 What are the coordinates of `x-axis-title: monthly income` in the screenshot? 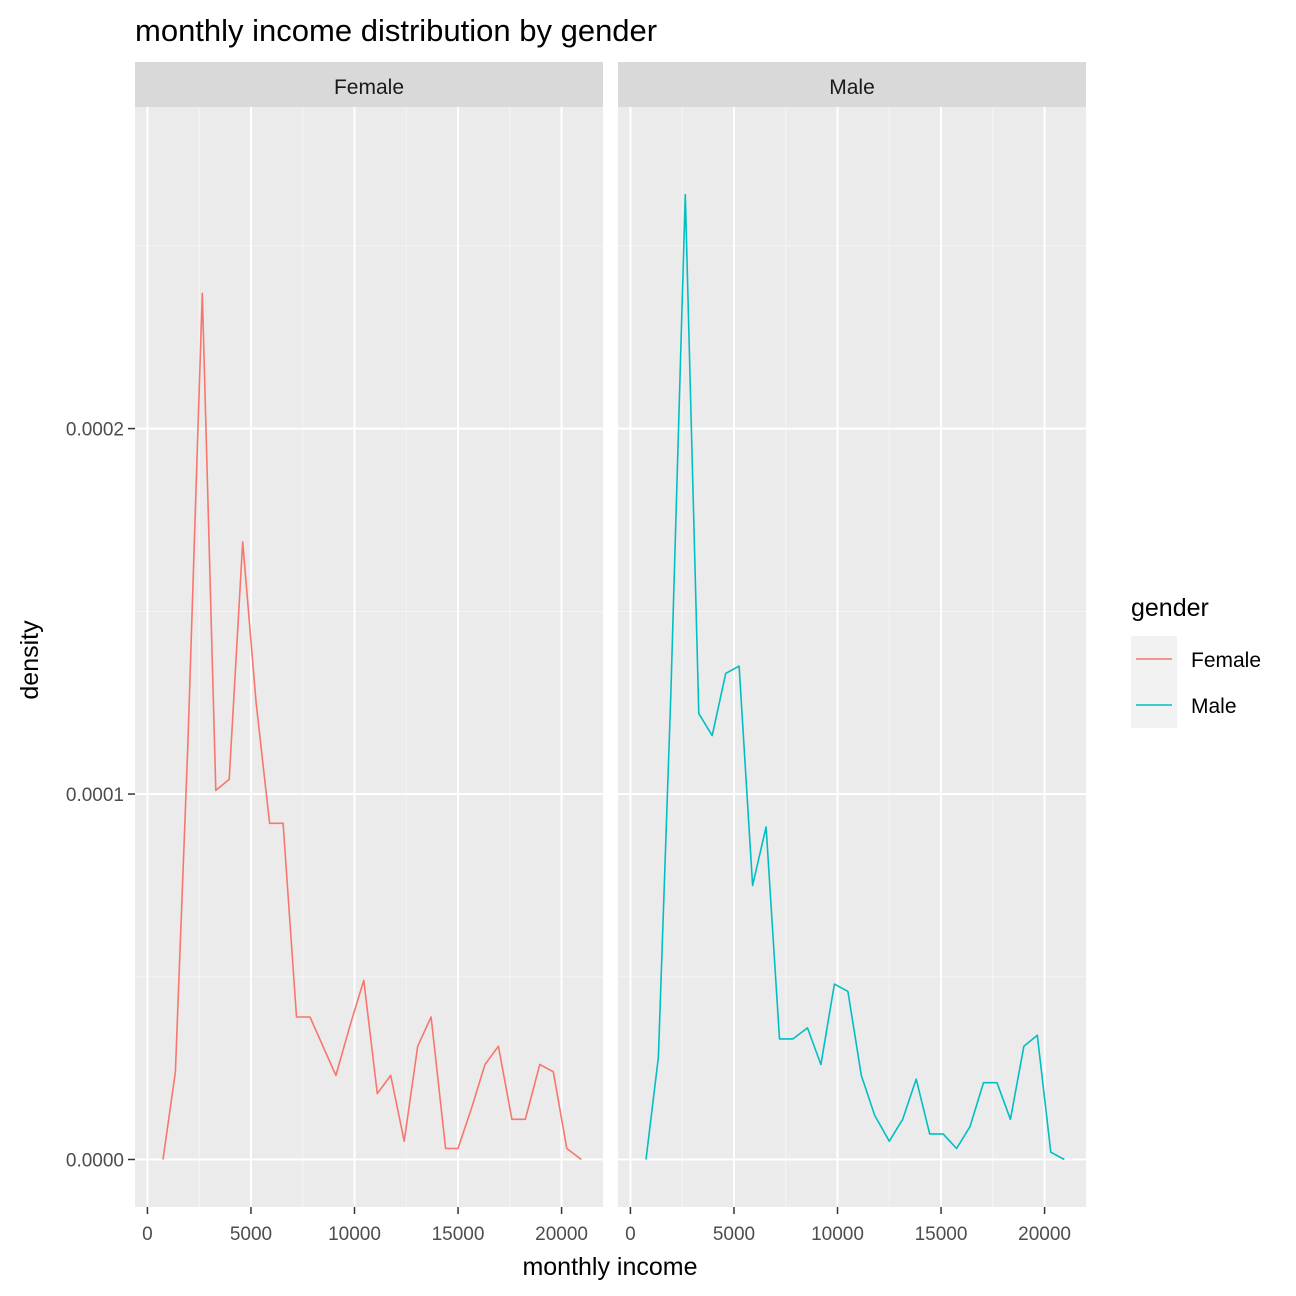 It's located at (609, 1267).